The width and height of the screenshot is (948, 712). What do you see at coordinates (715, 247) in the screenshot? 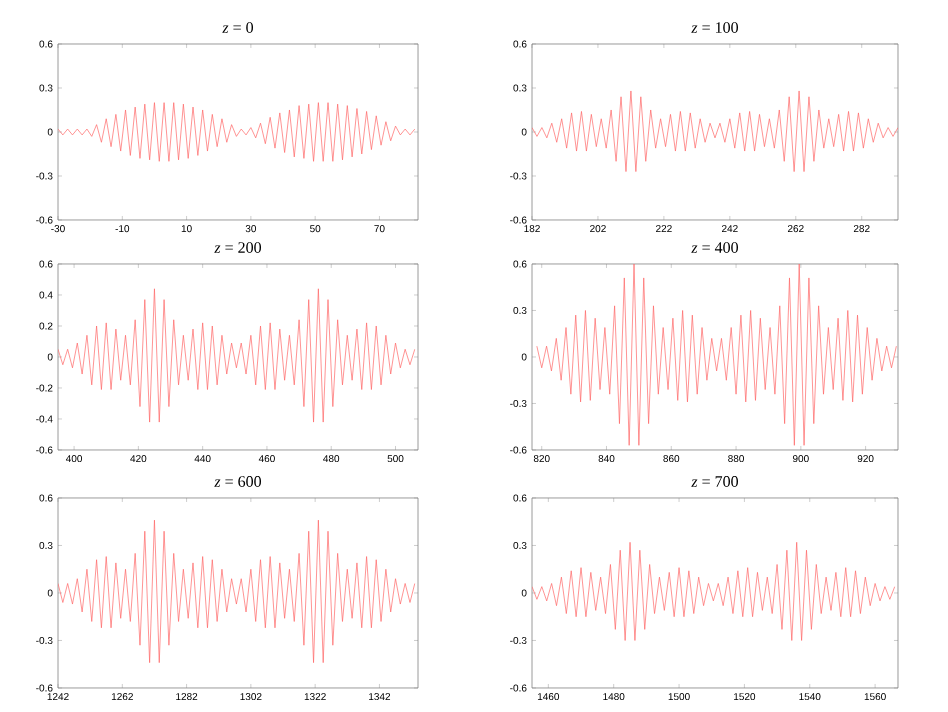
I see `chart-title: z = 400` at bounding box center [715, 247].